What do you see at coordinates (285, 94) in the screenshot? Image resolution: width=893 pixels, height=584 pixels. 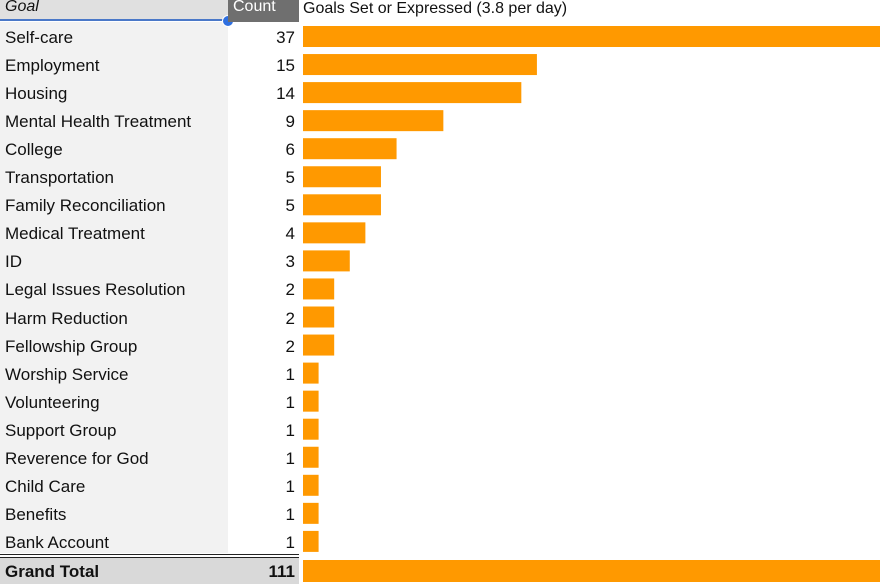 I see `count-cell: 14` at bounding box center [285, 94].